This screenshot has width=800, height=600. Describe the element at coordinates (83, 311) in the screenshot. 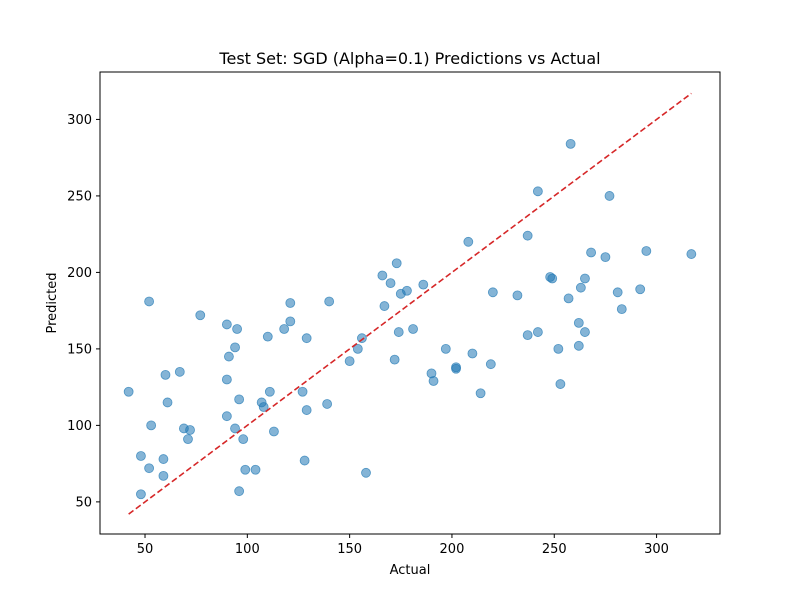

I see `y-axis: 50 100 150 200 250 300` at that location.